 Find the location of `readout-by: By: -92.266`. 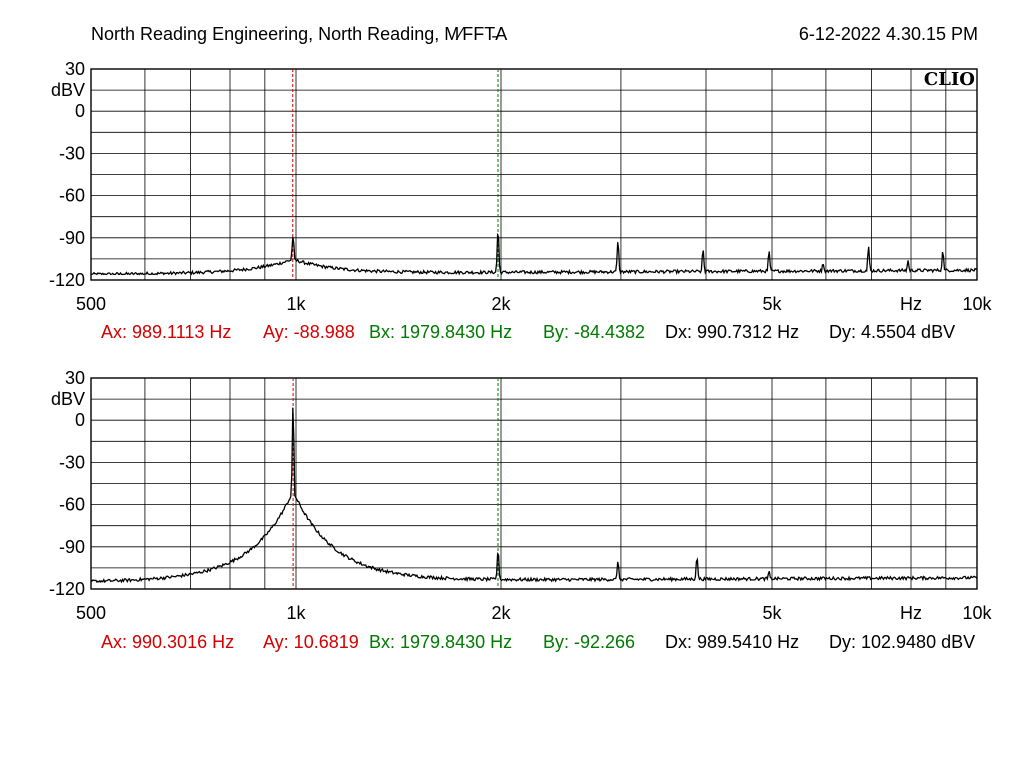

readout-by: By: -92.266 is located at coordinates (589, 642).